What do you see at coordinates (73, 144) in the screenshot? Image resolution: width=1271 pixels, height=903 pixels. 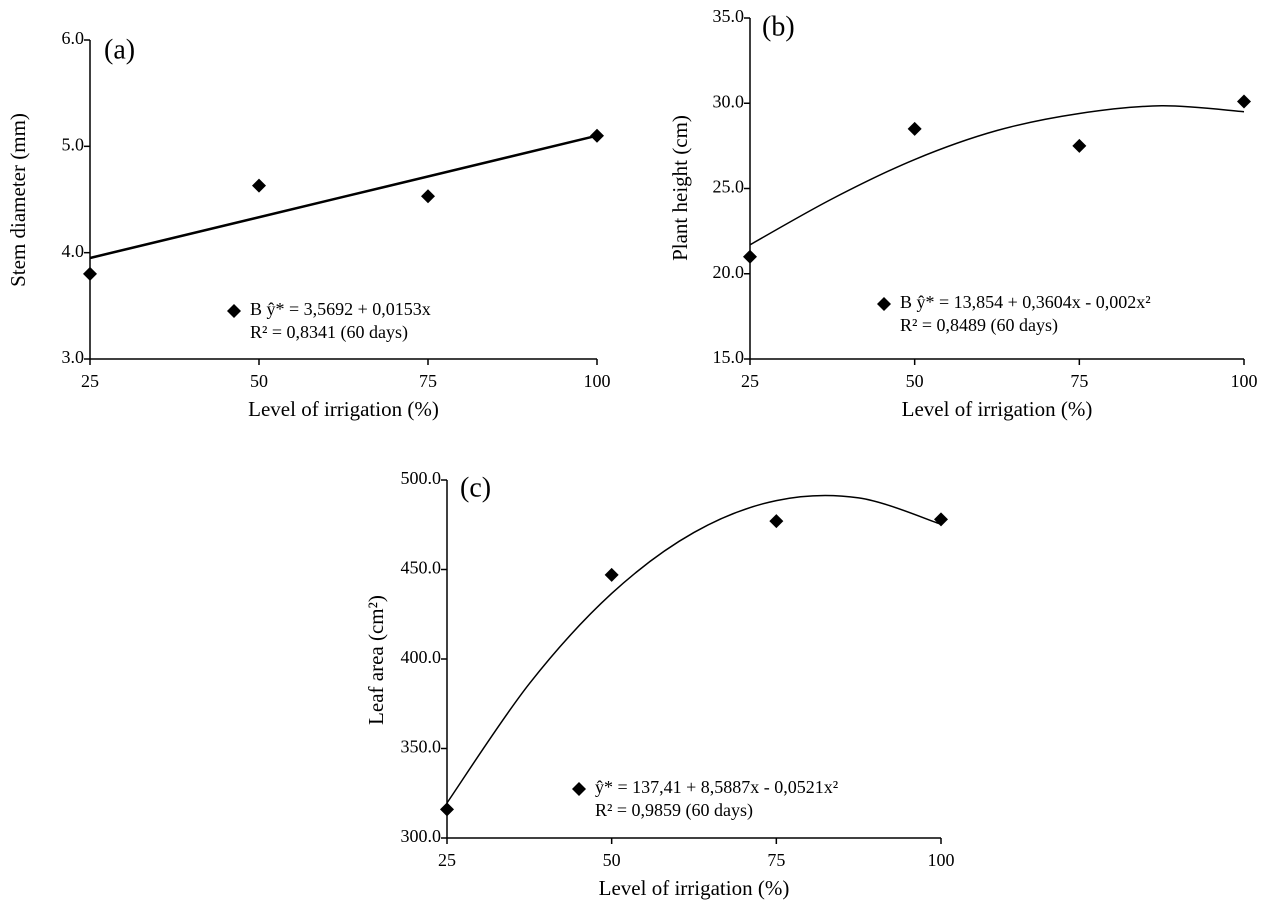 I see `y-tick-label: 5.0` at bounding box center [73, 144].